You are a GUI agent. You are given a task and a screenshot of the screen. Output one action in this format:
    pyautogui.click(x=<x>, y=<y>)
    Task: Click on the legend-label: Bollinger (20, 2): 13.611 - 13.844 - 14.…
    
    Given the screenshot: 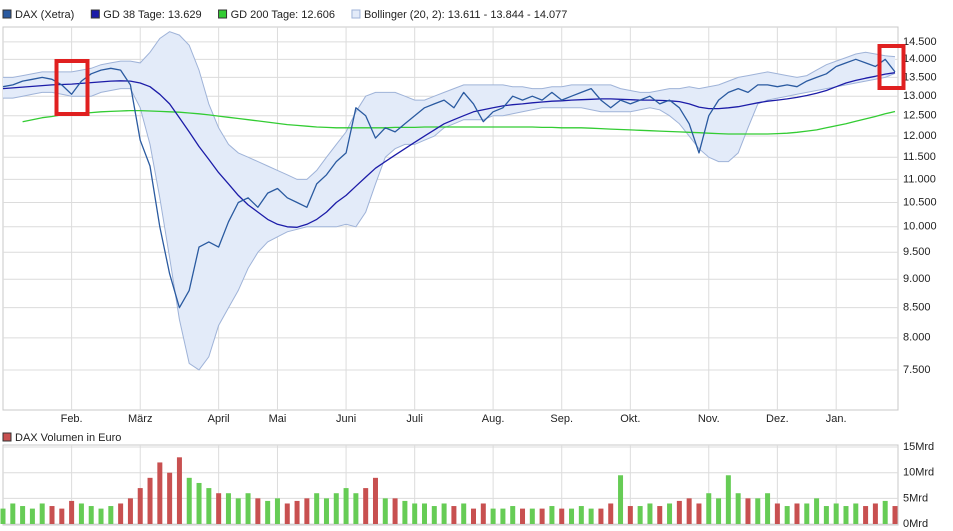 What is the action you would take?
    pyautogui.click(x=465, y=15)
    